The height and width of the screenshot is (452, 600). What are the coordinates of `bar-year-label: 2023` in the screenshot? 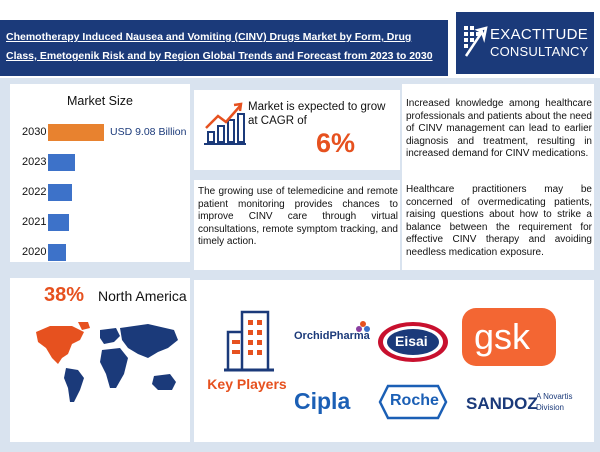 It's located at (34, 162).